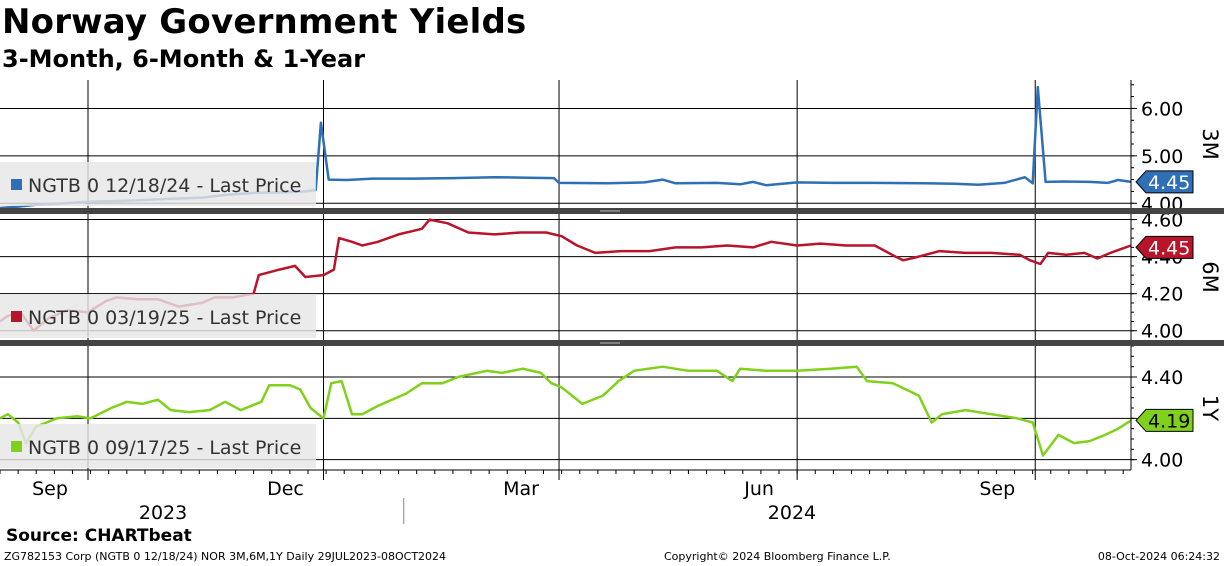  What do you see at coordinates (792, 513) in the screenshot?
I see `x-year-label: 2024` at bounding box center [792, 513].